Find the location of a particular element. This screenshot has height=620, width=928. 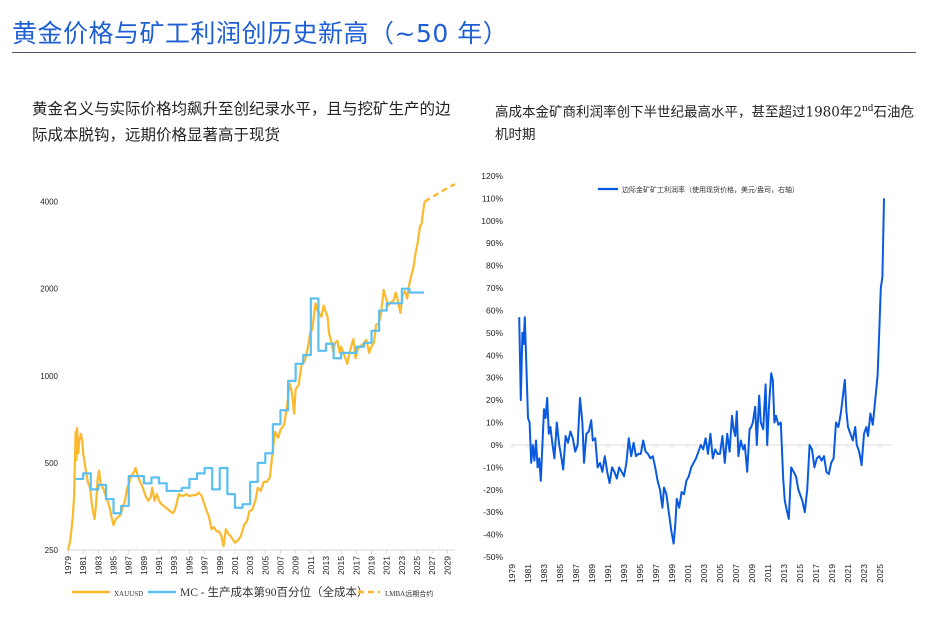

y-tick-label: 2000 is located at coordinates (49, 289).